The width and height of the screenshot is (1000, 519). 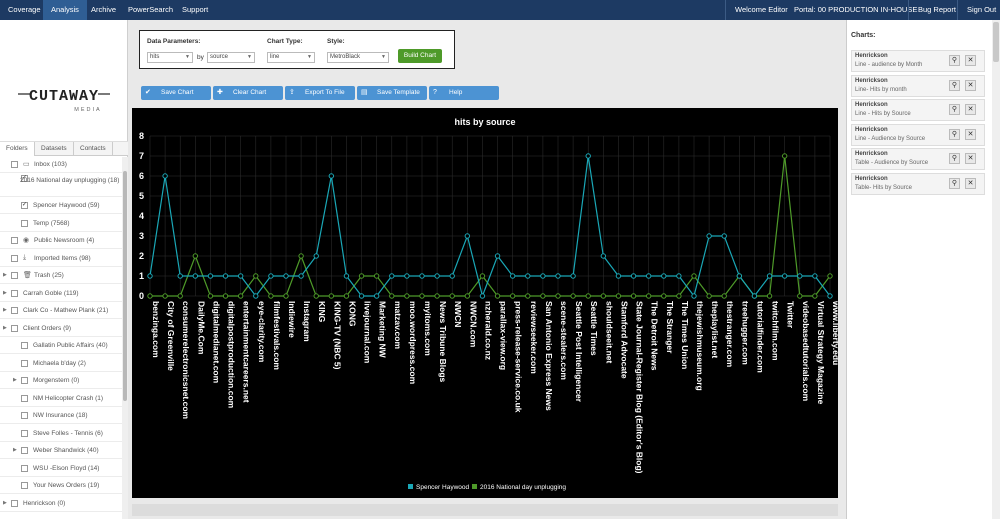 What do you see at coordinates (61, 311) in the screenshot?
I see `tree-item: ▶ Clark Co - Mathew Plank (21)` at bounding box center [61, 311].